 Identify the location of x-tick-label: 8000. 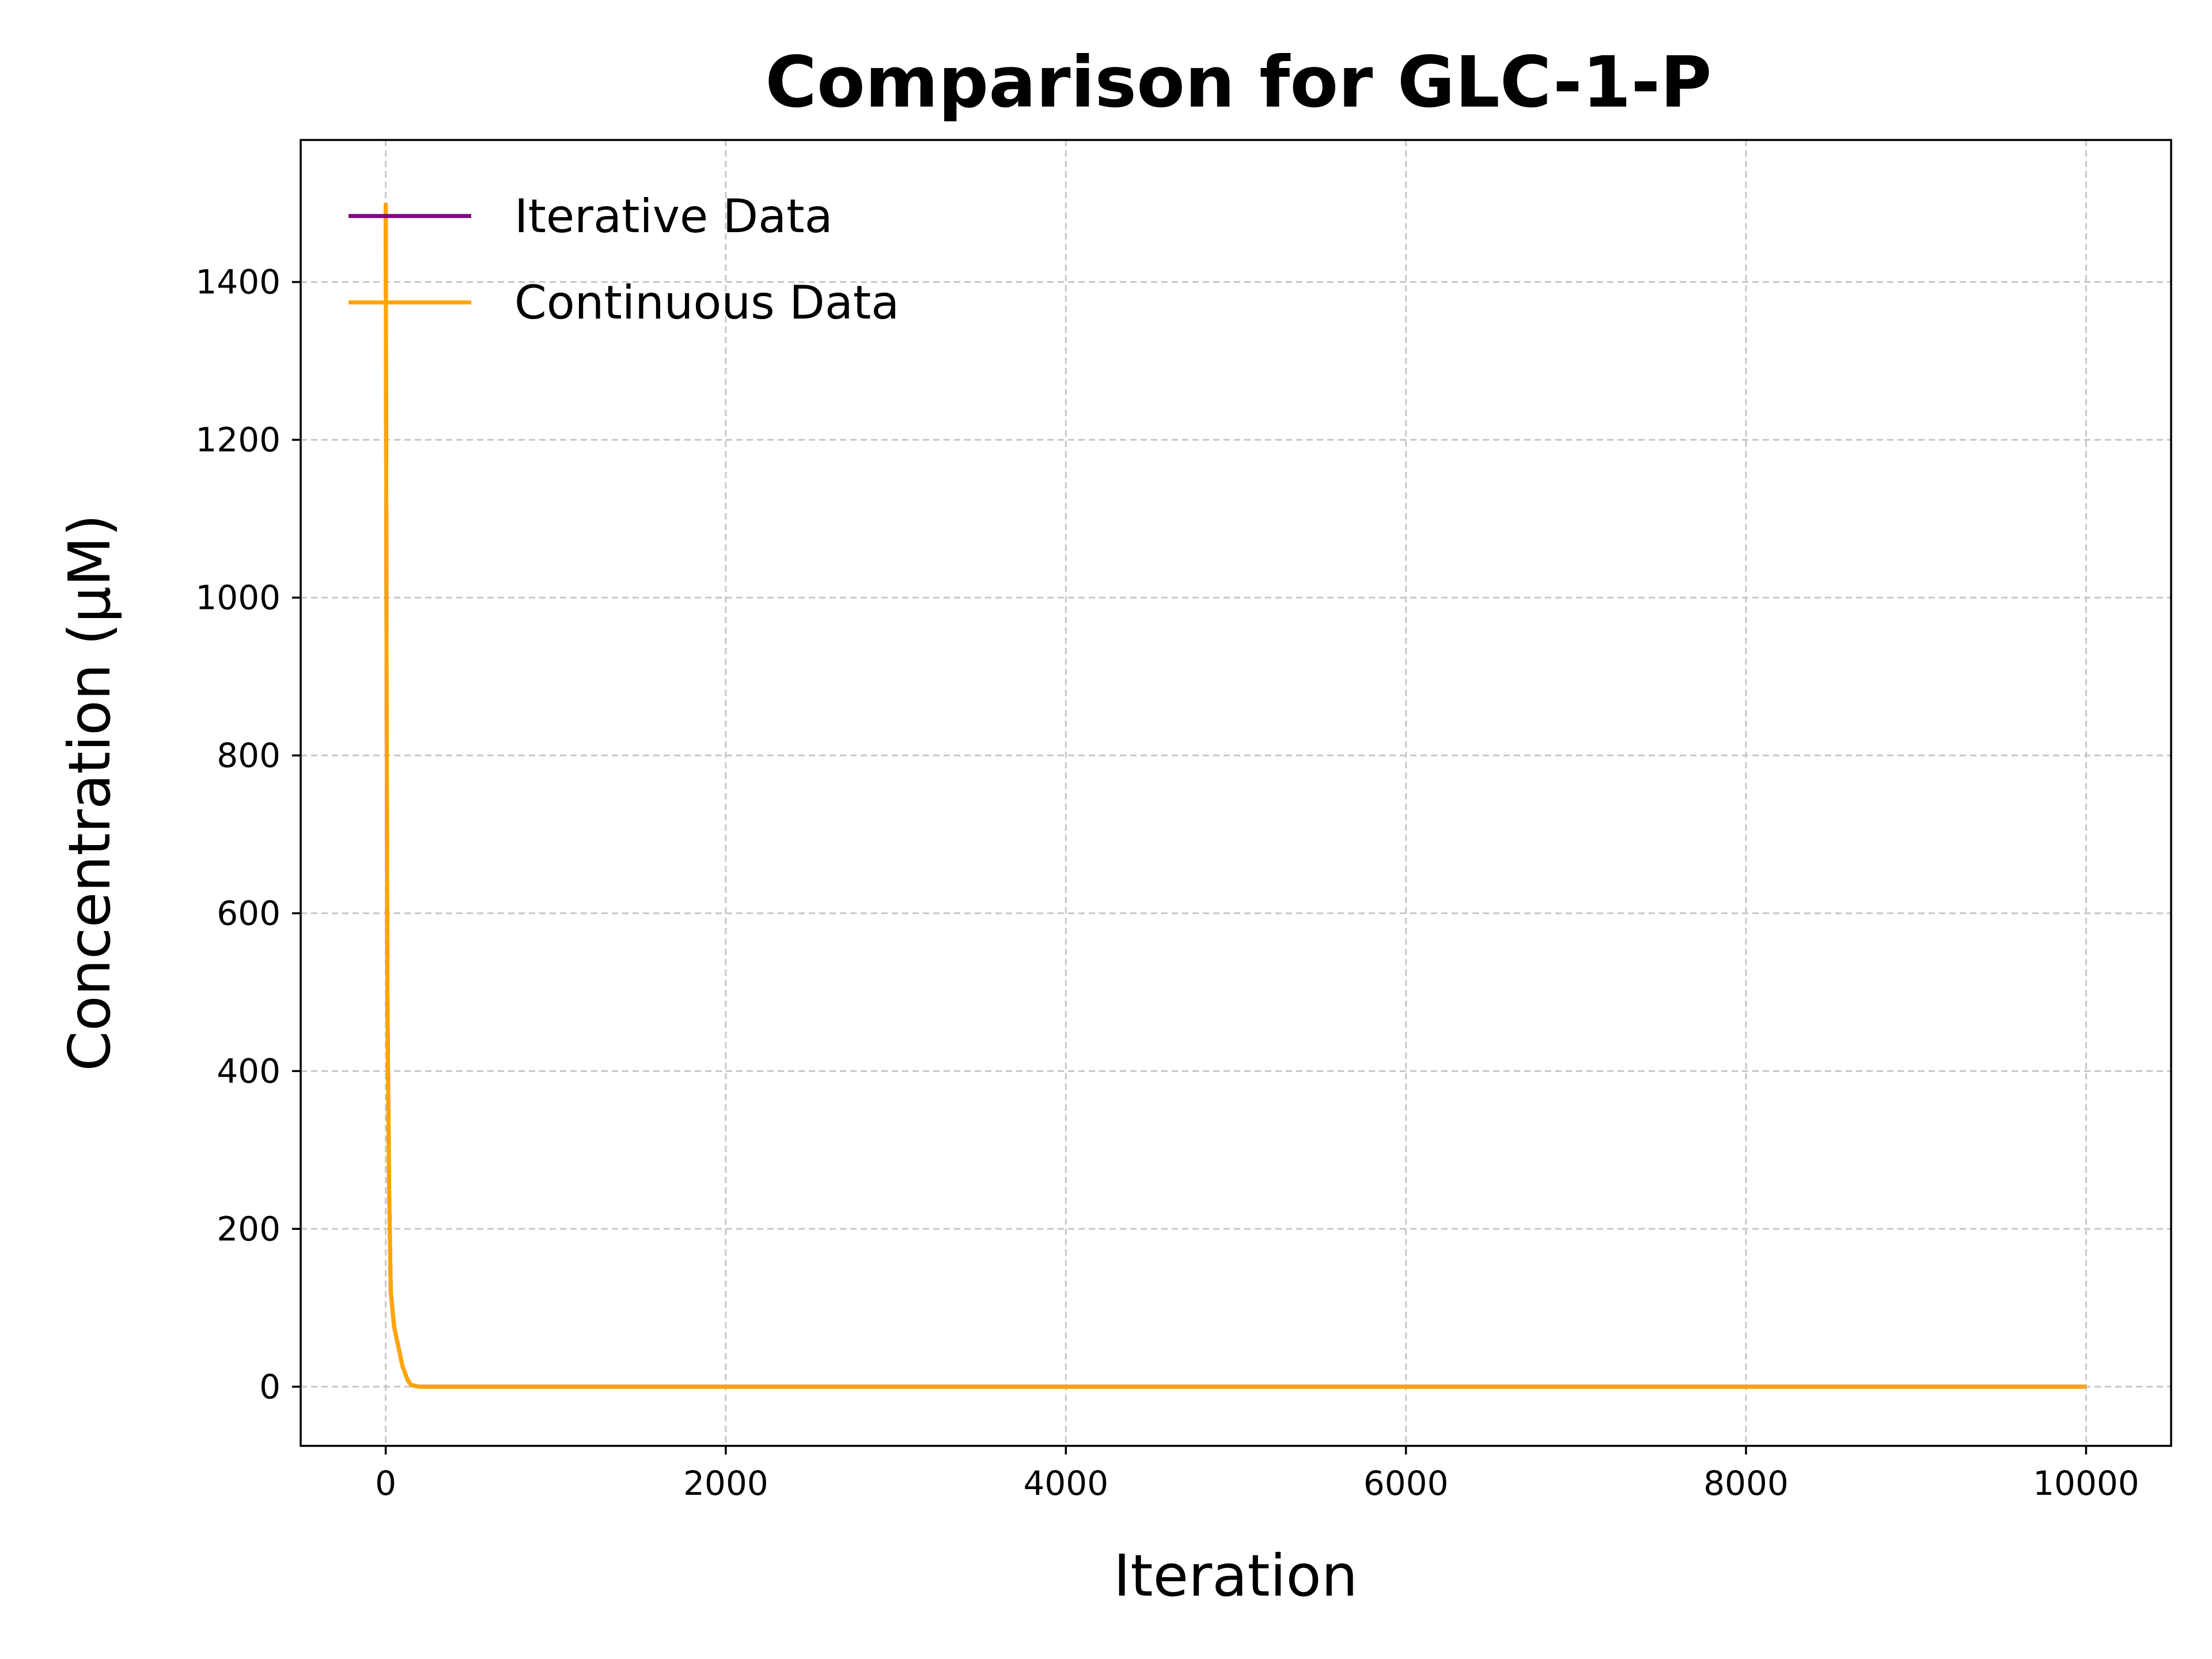
(1746, 1483).